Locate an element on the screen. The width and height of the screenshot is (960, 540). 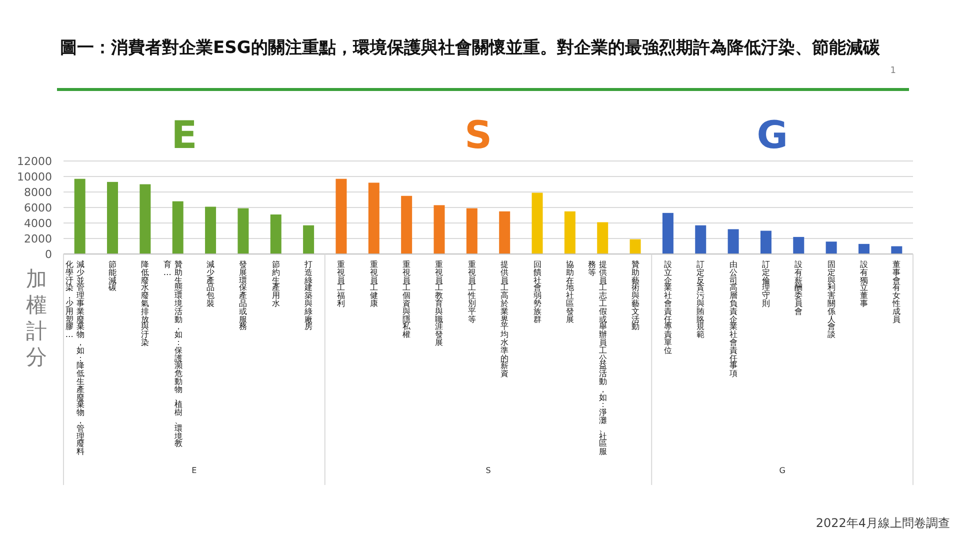
x-tick-label: 減少產品包裝 is located at coordinates (211, 285).